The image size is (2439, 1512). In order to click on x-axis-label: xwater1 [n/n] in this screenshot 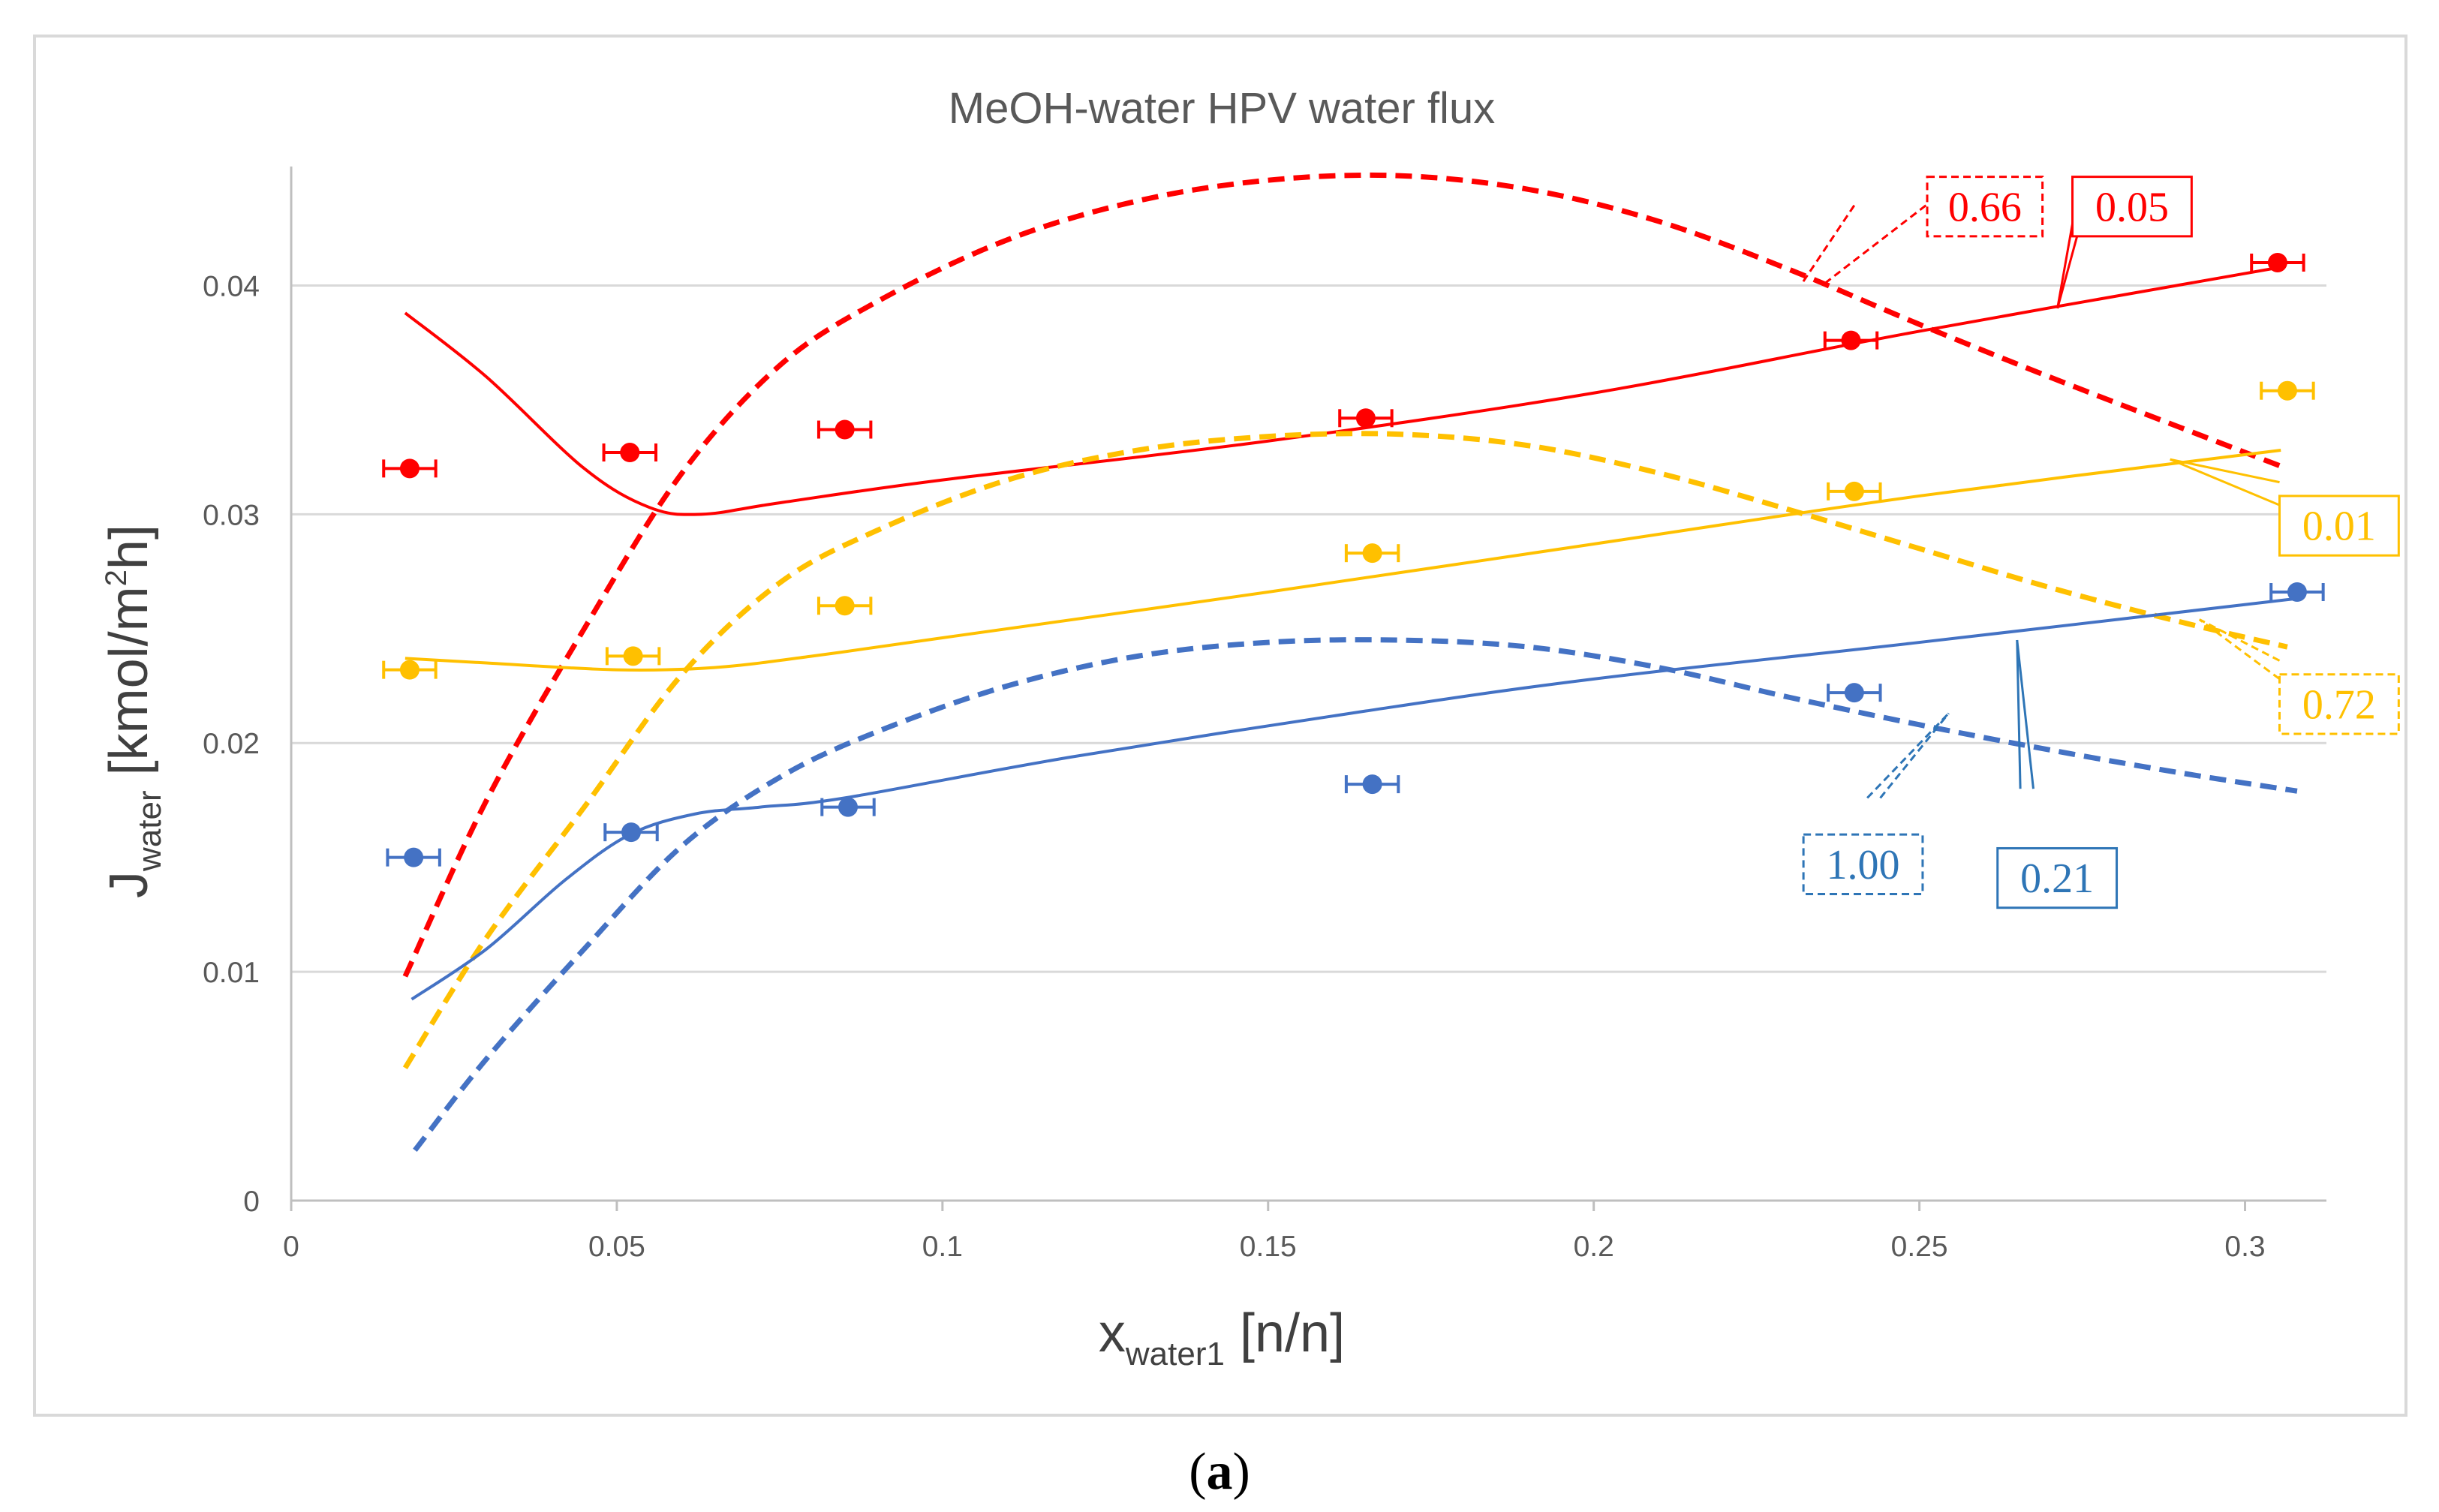, I will do `click(1222, 1337)`.